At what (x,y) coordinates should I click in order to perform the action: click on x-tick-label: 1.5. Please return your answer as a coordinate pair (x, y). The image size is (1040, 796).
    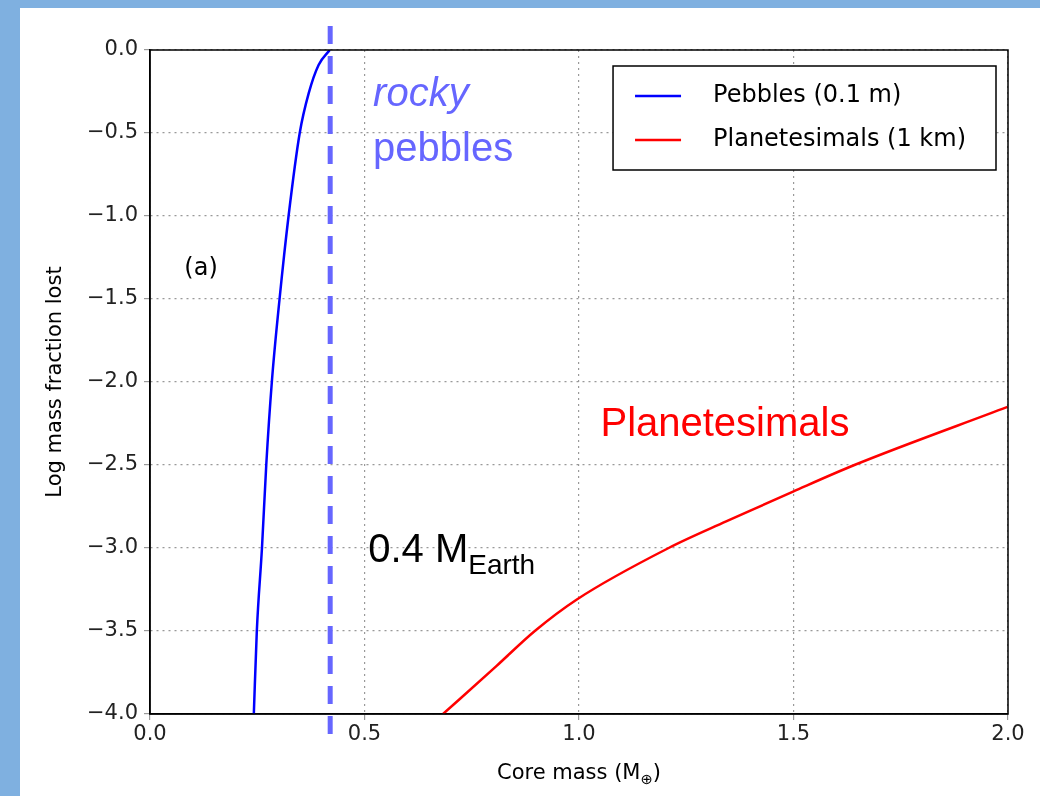
    Looking at the image, I should click on (793, 733).